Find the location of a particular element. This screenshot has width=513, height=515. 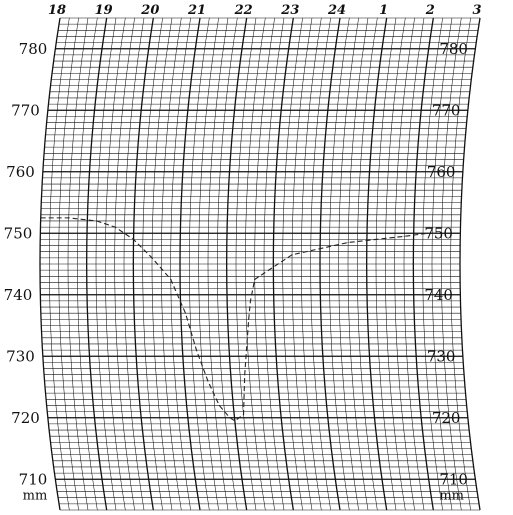

right-pressure-tick-label: 750 is located at coordinates (438, 233).